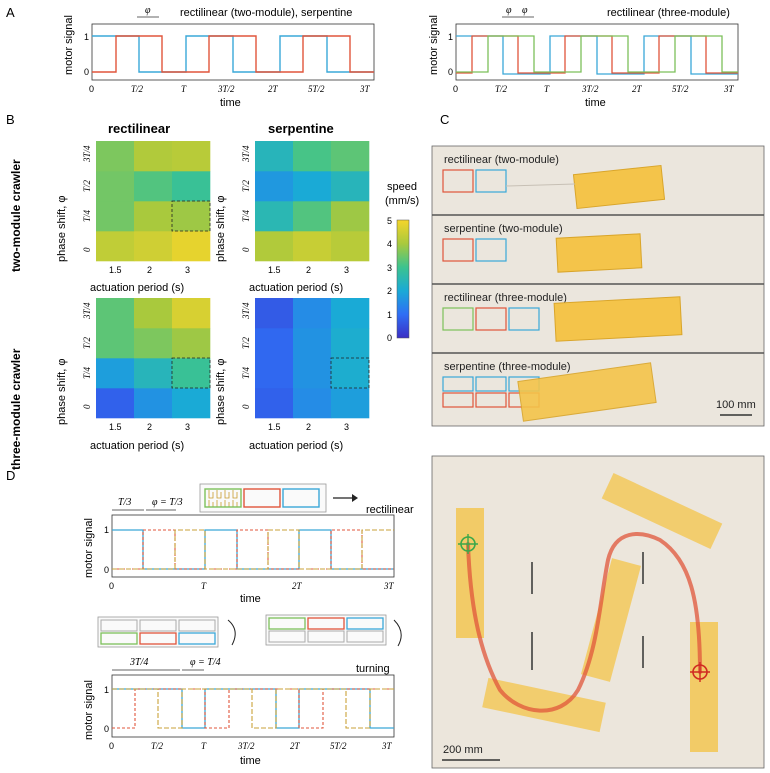 Image resolution: width=770 pixels, height=773 pixels. What do you see at coordinates (16, 409) in the screenshot?
I see `row-title-three-module: three-module crawler` at bounding box center [16, 409].